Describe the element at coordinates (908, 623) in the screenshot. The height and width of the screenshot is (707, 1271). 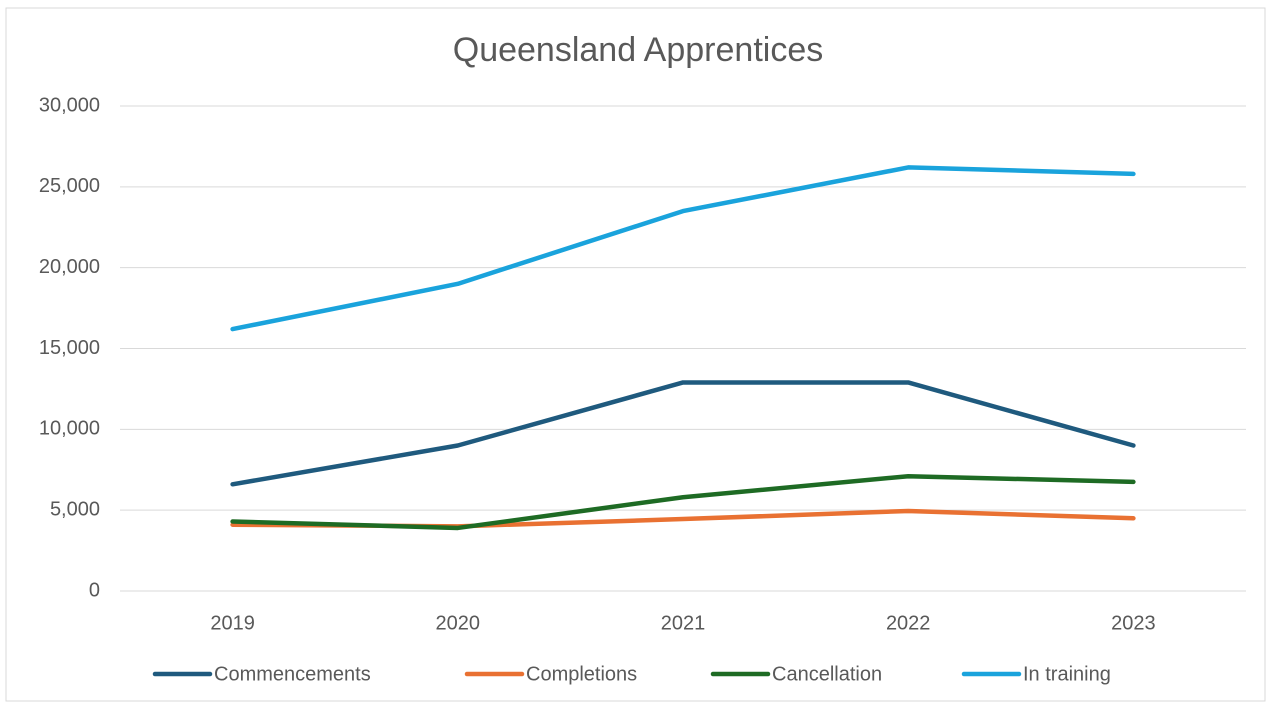
I see `x-tick-label: 2022` at that location.